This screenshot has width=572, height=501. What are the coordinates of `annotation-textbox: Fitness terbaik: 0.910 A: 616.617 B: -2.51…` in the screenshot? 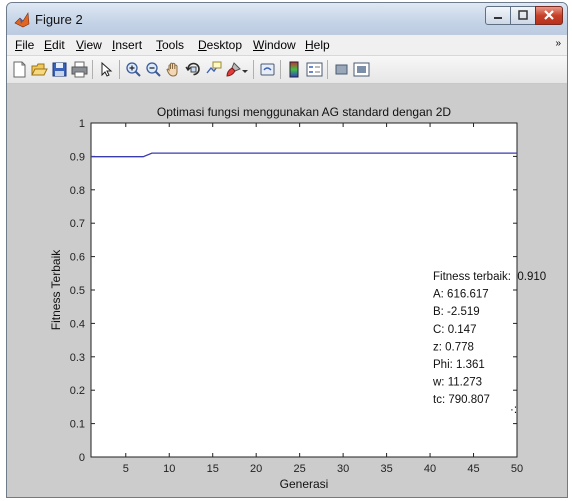 It's located at (489, 338).